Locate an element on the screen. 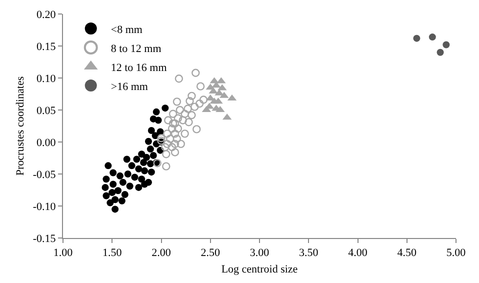 The image size is (479, 283). y-tick-label: -0.05 is located at coordinates (44, 174).